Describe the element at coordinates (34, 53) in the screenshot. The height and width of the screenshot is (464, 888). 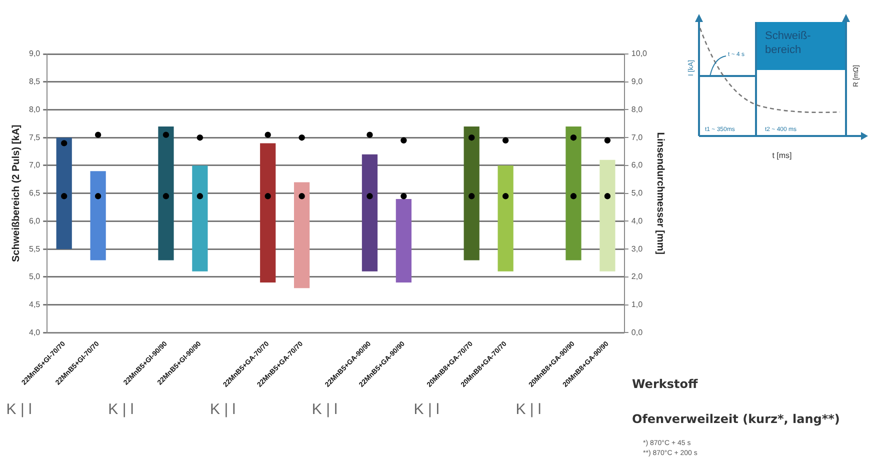
I see `y-tick-label: 9,0` at that location.